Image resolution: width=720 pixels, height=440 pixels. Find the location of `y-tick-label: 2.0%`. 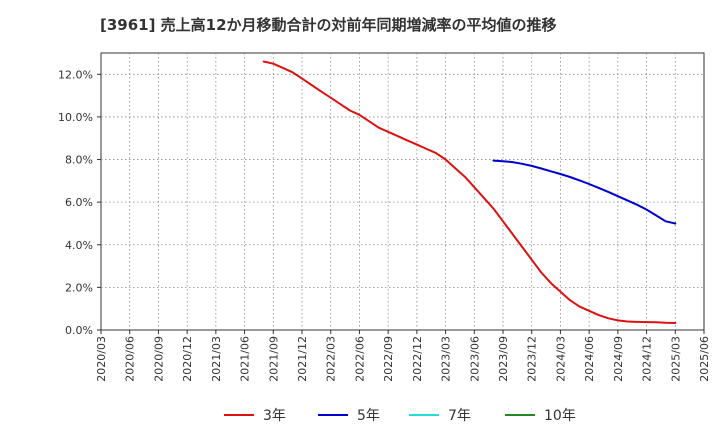

y-tick-label: 2.0% is located at coordinates (79, 287).